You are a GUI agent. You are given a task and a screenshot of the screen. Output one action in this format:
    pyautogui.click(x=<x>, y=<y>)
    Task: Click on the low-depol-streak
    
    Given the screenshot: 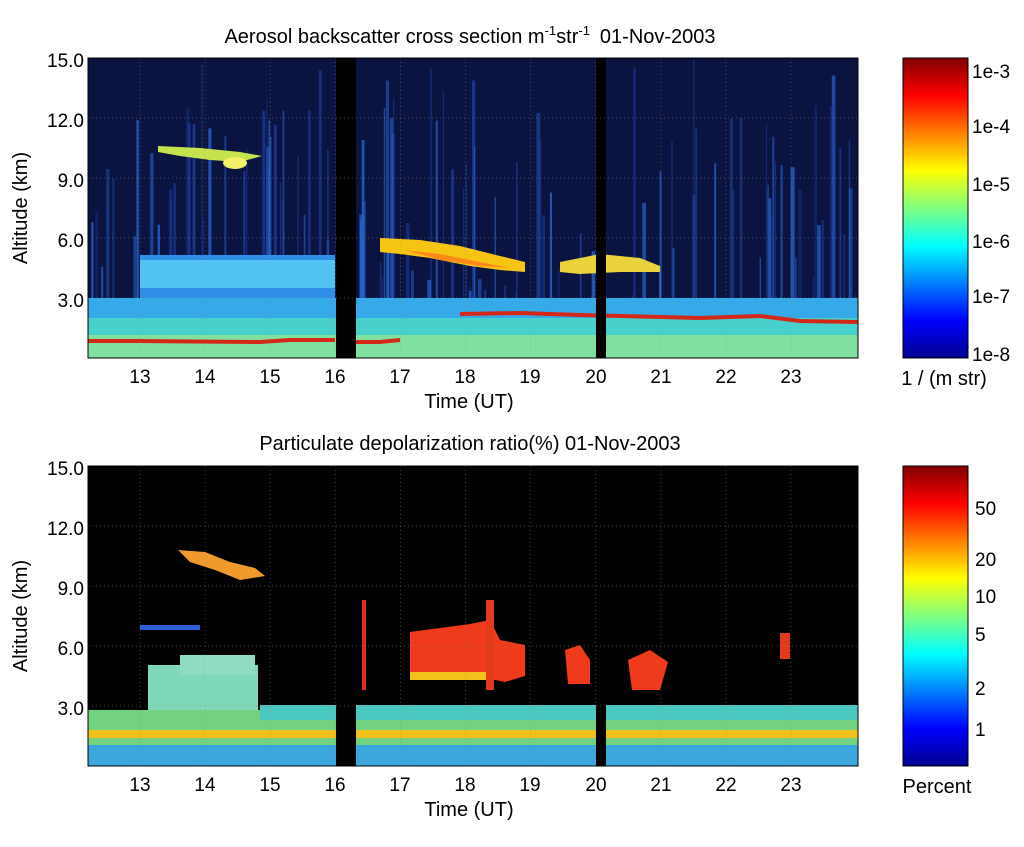 What is the action you would take?
    pyautogui.click(x=170, y=627)
    